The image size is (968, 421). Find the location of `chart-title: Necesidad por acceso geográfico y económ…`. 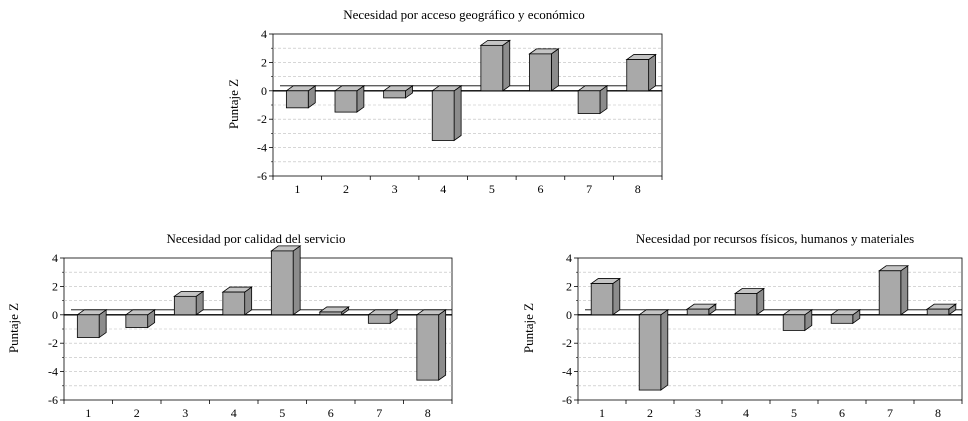

chart-title: Necesidad por acceso geográfico y económ… is located at coordinates (463, 14).